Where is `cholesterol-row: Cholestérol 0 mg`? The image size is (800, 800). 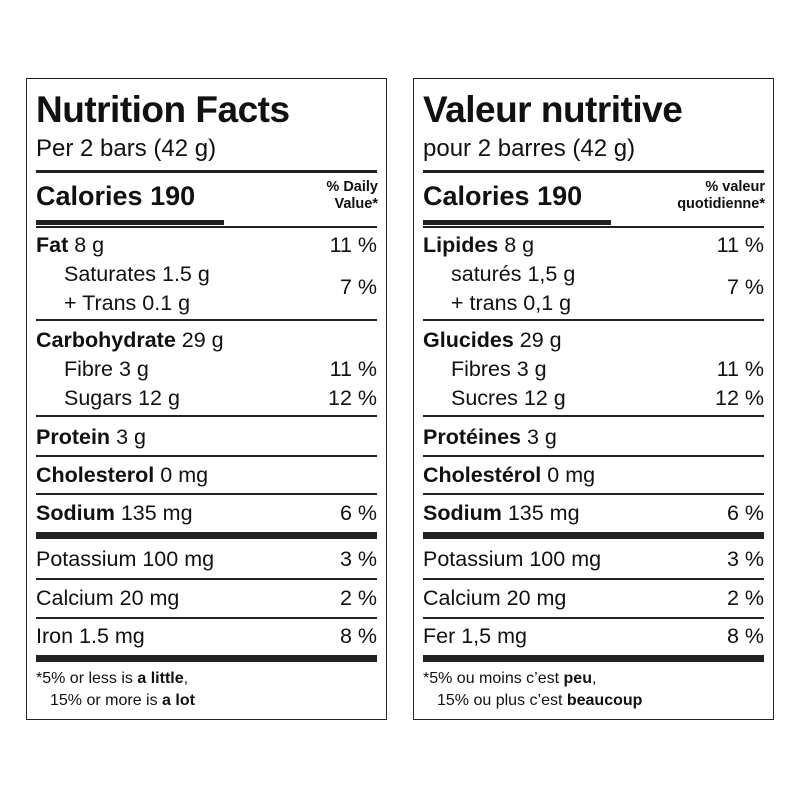 cholesterol-row: Cholestérol 0 mg is located at coordinates (509, 475).